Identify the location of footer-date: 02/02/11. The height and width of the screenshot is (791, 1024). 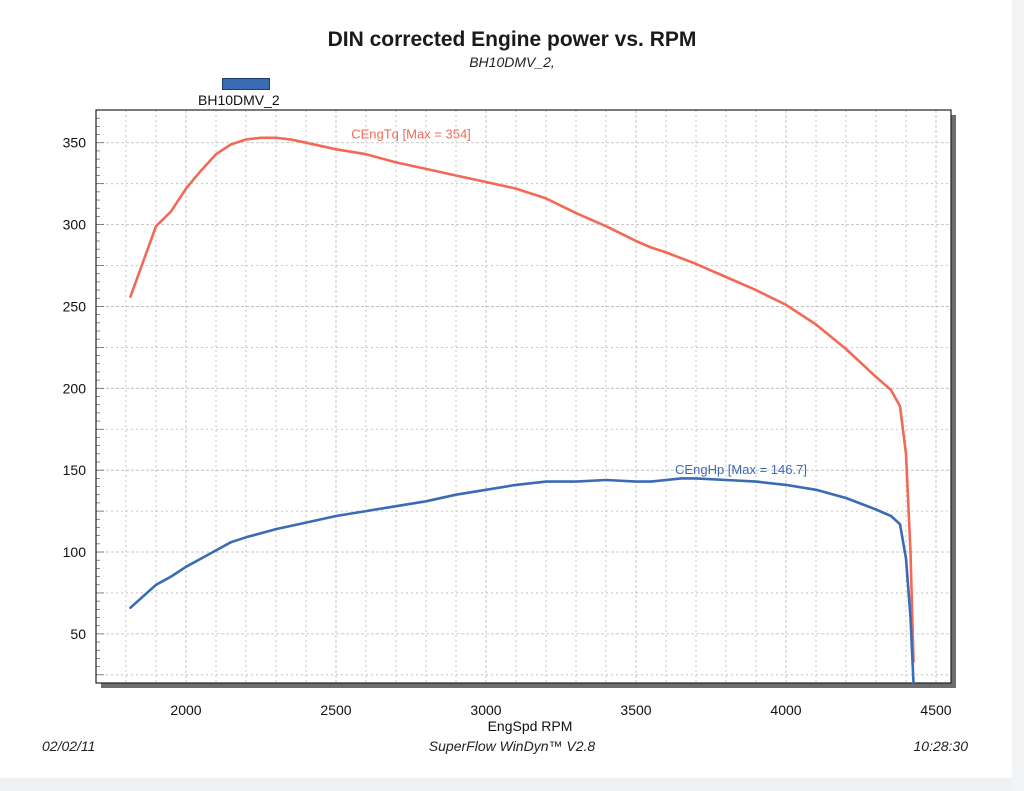
(69, 746).